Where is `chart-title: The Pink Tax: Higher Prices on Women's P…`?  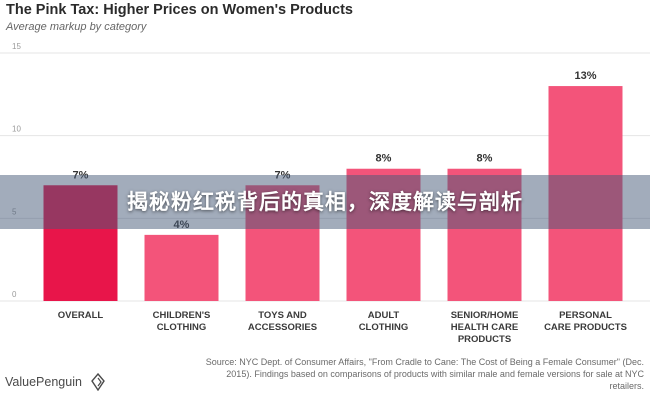 chart-title: The Pink Tax: Higher Prices on Women's P… is located at coordinates (179, 10).